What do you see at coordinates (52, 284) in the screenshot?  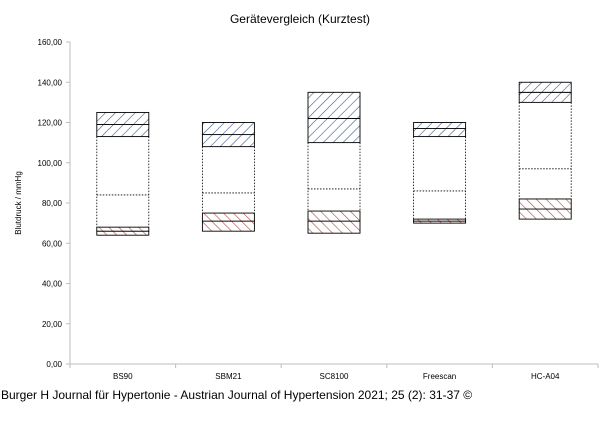 I see `y-tick-label: 40,00` at bounding box center [52, 284].